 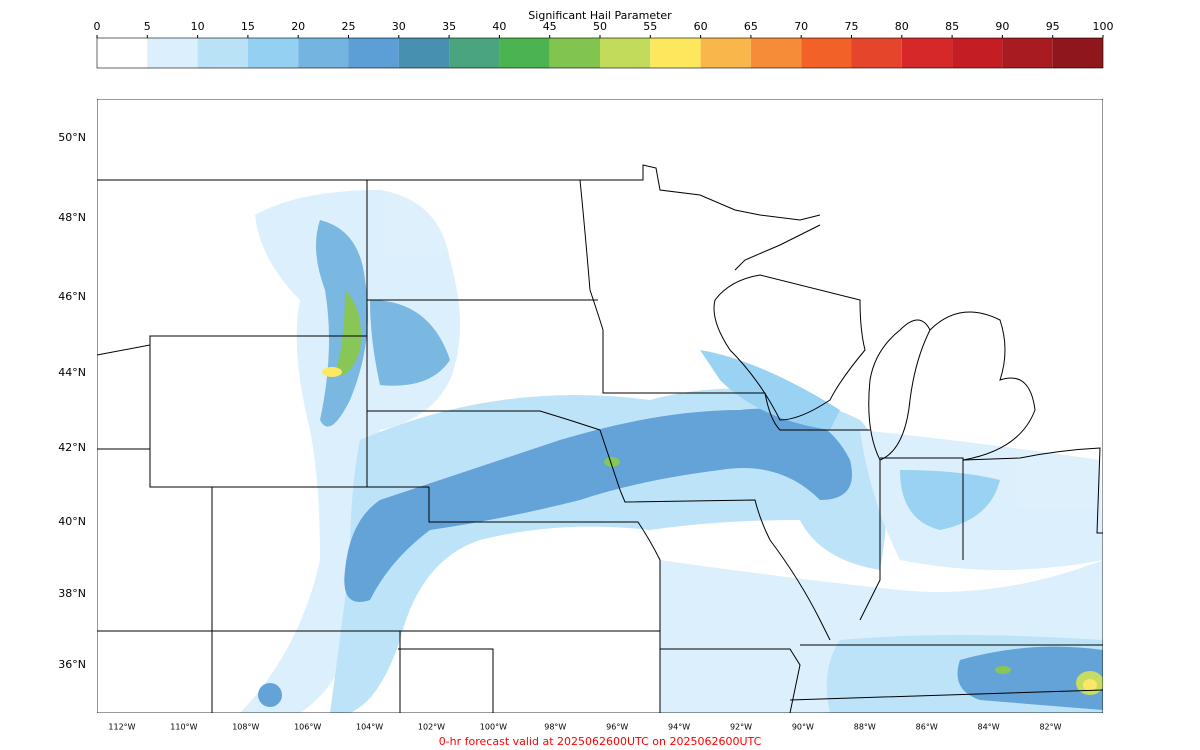 I want to click on lon-label: 100°W, so click(x=493, y=727).